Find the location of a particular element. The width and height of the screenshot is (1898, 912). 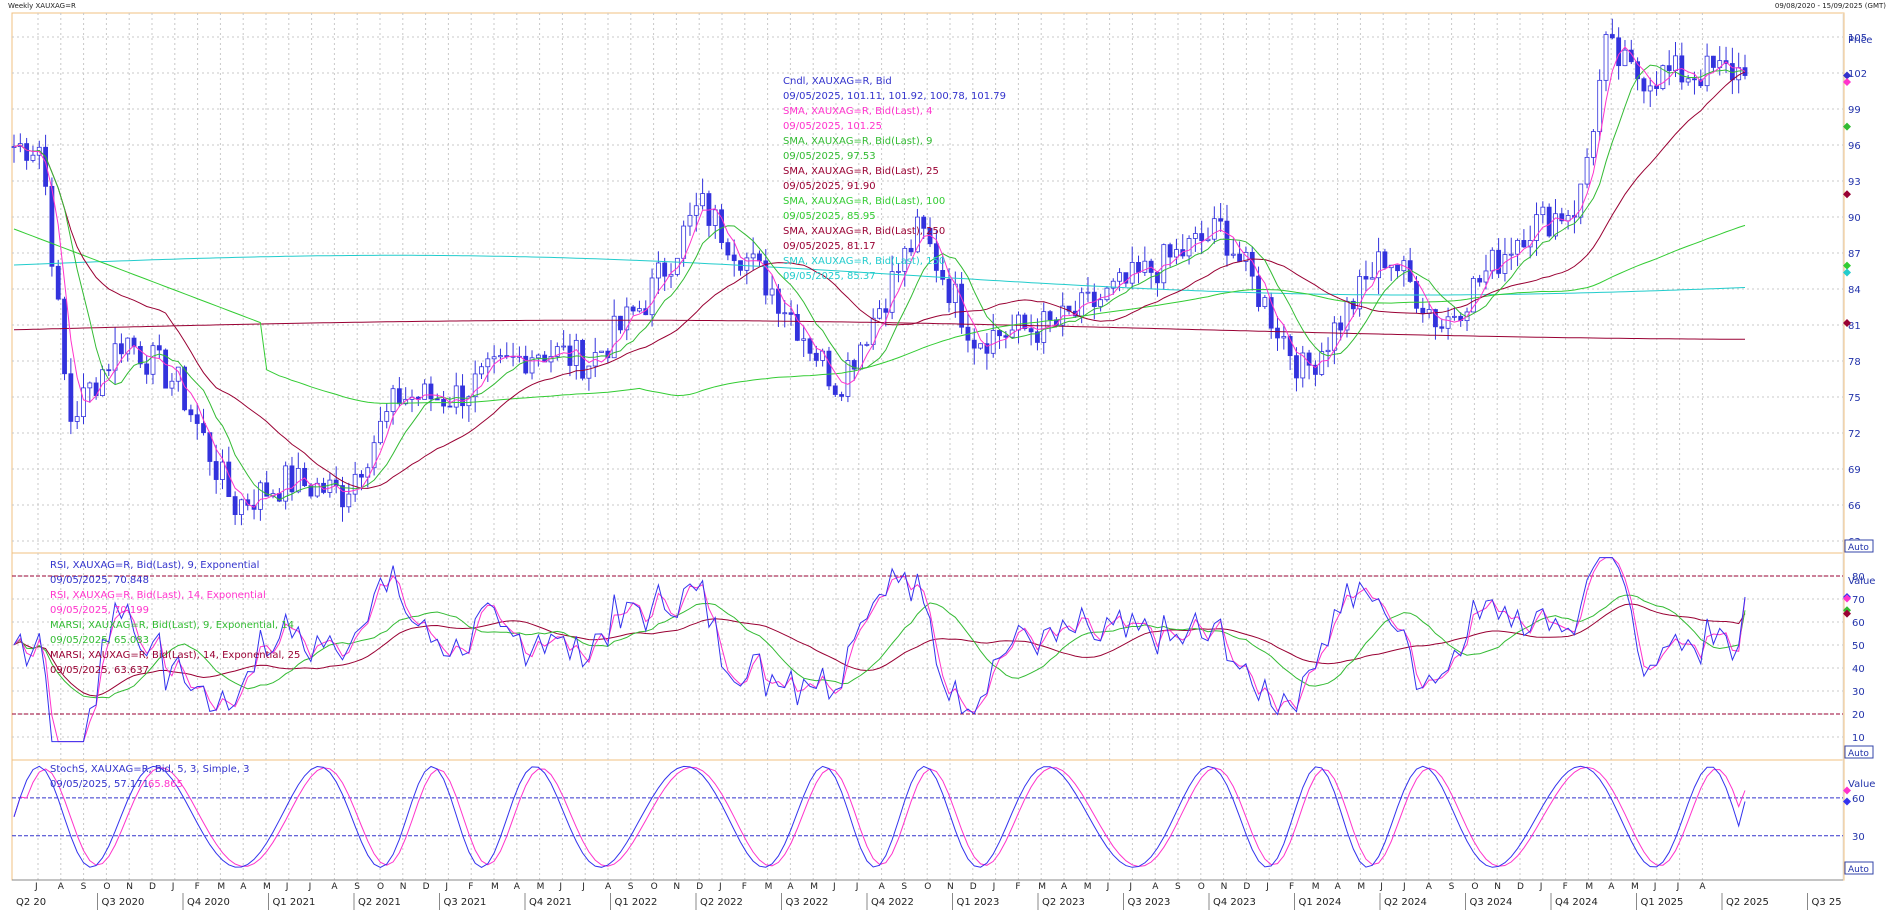

price-auto-label: Auto is located at coordinates (1858, 548).